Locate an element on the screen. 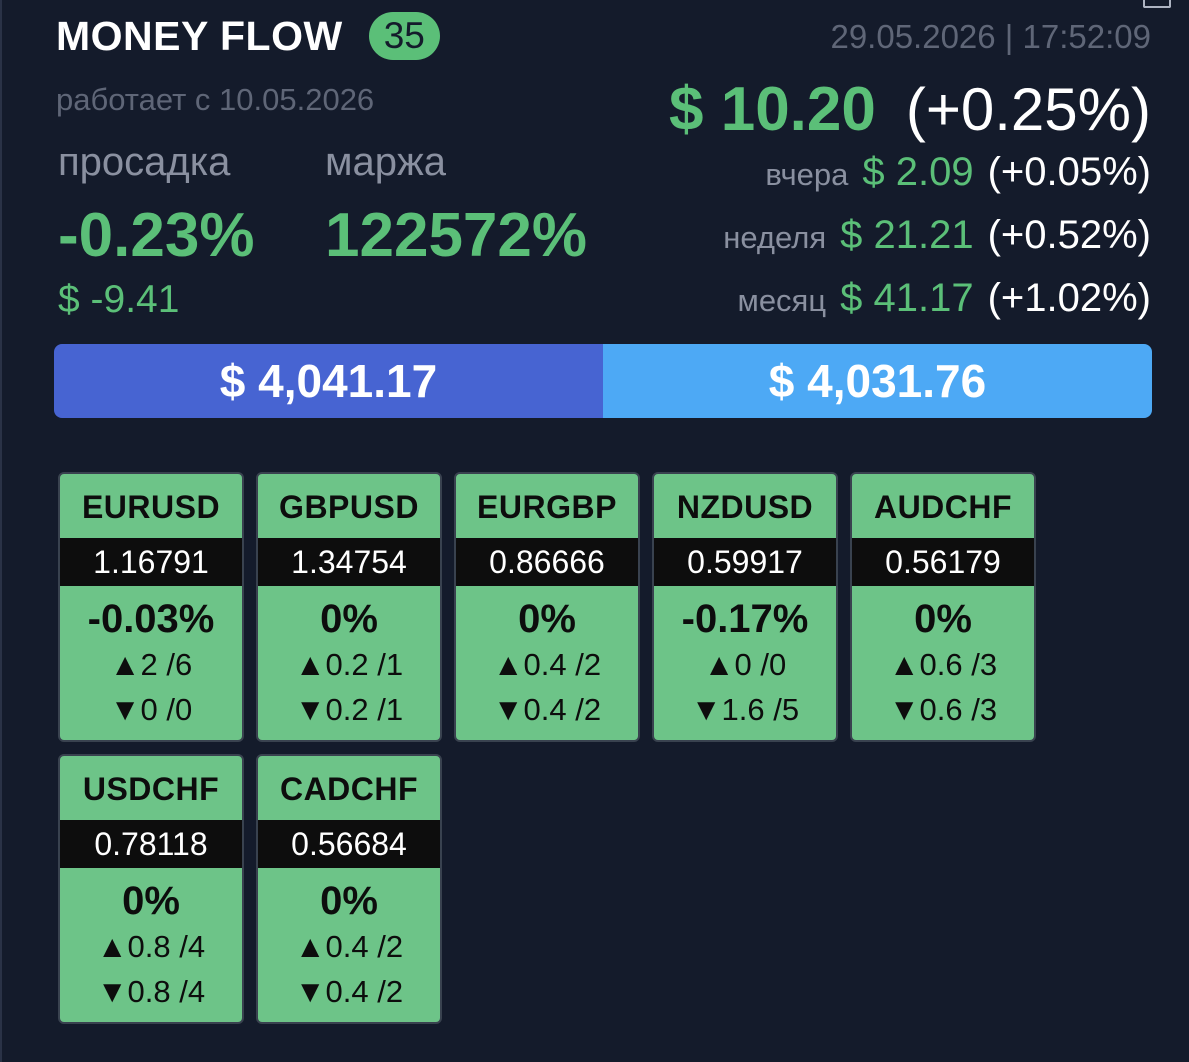 Image resolution: width=1189 pixels, height=1062 pixels. profit-week-row: неделя $ 21.21 (+0.52%) is located at coordinates (937, 235).